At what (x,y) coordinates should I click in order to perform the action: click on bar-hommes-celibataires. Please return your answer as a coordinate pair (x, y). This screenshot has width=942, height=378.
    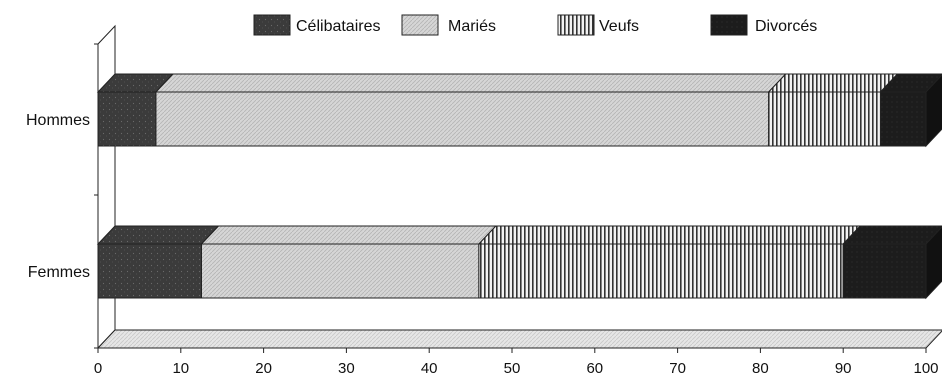
    Looking at the image, I should click on (127, 119).